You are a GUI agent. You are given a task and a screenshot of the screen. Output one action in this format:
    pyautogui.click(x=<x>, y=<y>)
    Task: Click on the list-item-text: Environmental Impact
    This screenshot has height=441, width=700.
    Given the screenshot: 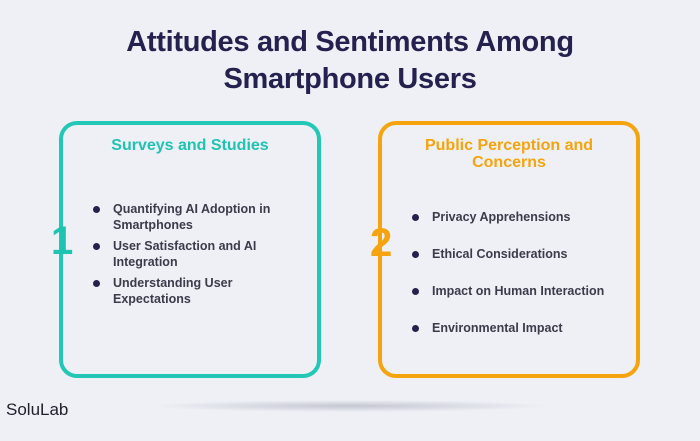 What is the action you would take?
    pyautogui.click(x=497, y=328)
    